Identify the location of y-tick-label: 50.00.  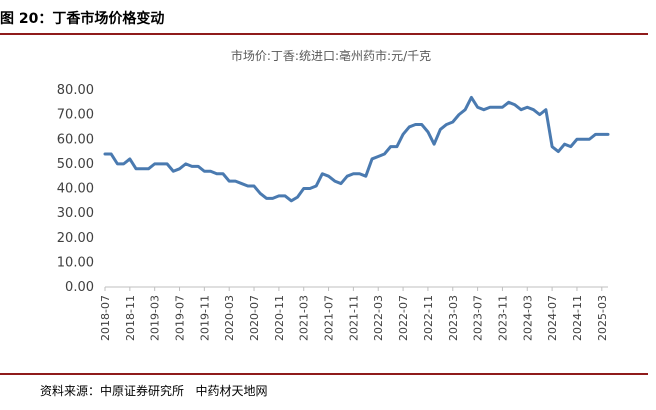
(75, 164).